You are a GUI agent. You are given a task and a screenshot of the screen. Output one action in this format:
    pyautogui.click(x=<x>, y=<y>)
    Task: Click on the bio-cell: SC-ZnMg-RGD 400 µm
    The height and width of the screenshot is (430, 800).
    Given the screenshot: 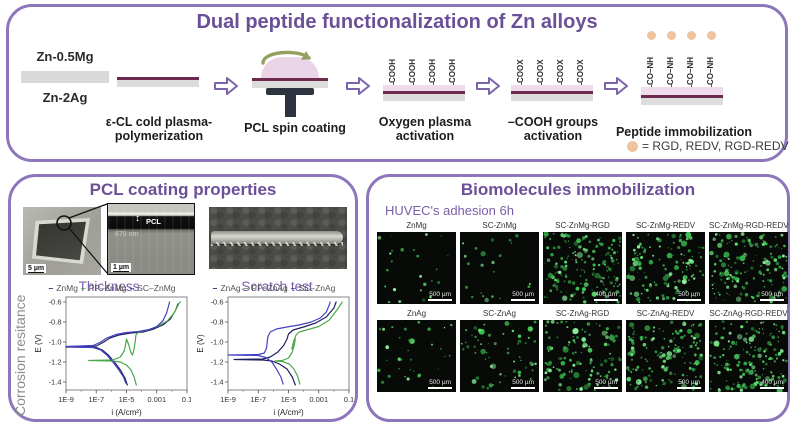 What is the action you would take?
    pyautogui.click(x=582, y=262)
    